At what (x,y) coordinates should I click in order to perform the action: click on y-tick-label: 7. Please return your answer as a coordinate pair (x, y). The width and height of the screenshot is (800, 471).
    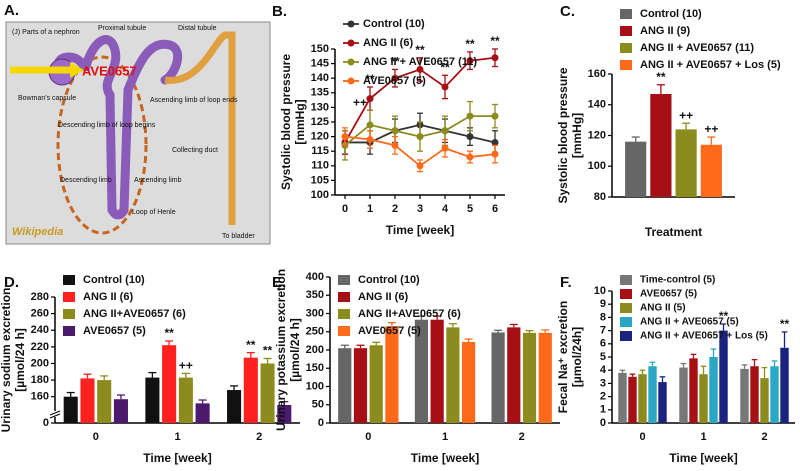
    Looking at the image, I should click on (603, 331).